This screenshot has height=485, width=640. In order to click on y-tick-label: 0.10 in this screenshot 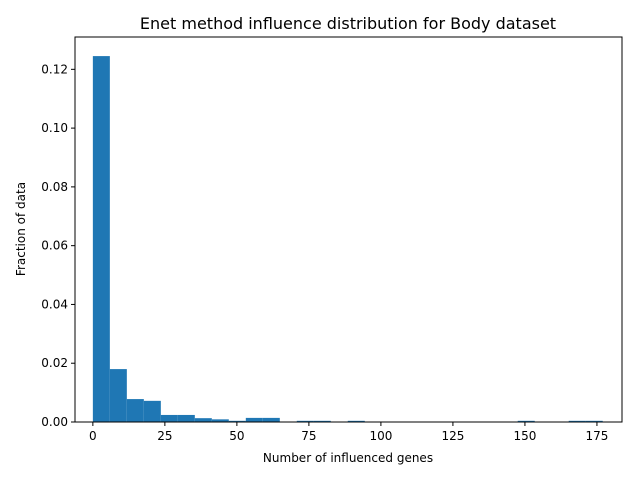, I will do `click(54, 128)`.